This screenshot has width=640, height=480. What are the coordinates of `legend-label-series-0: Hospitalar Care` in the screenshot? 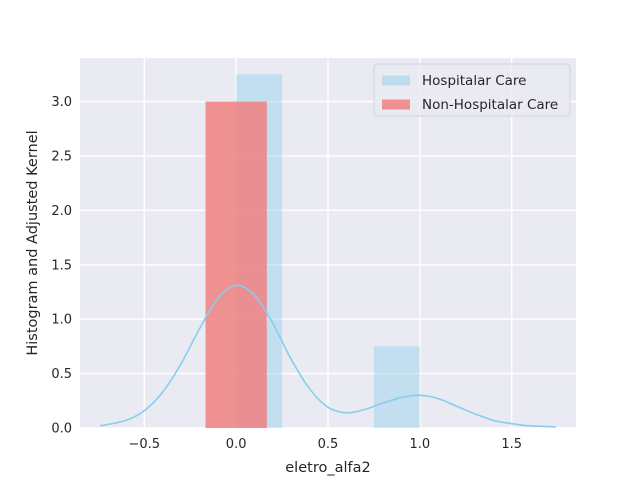 It's located at (474, 81).